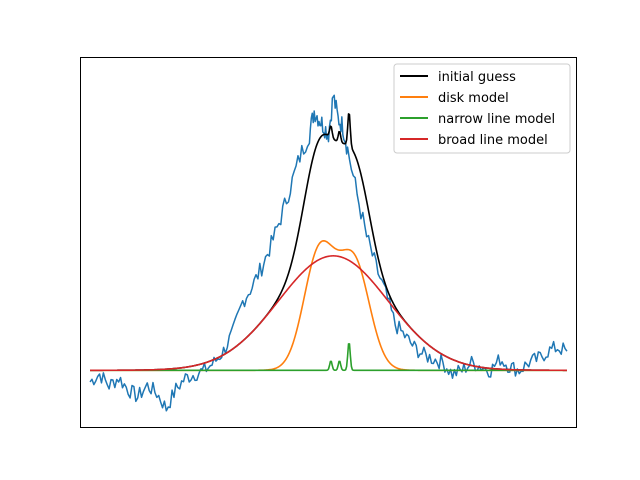 The height and width of the screenshot is (480, 640). Describe the element at coordinates (473, 98) in the screenshot. I see `legend-label-disk-model: disk model` at that location.